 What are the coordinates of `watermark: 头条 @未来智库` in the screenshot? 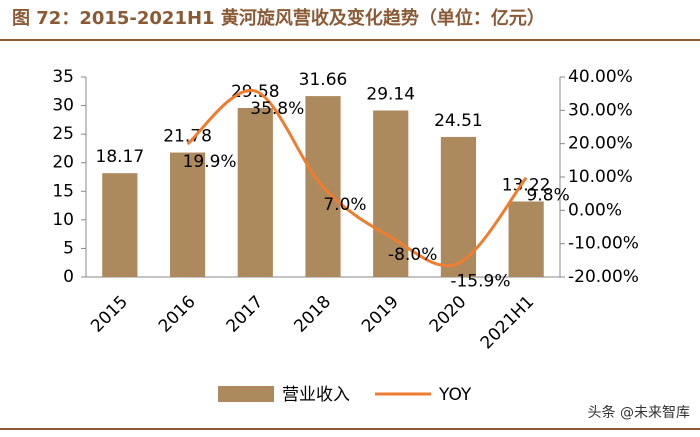 It's located at (639, 412).